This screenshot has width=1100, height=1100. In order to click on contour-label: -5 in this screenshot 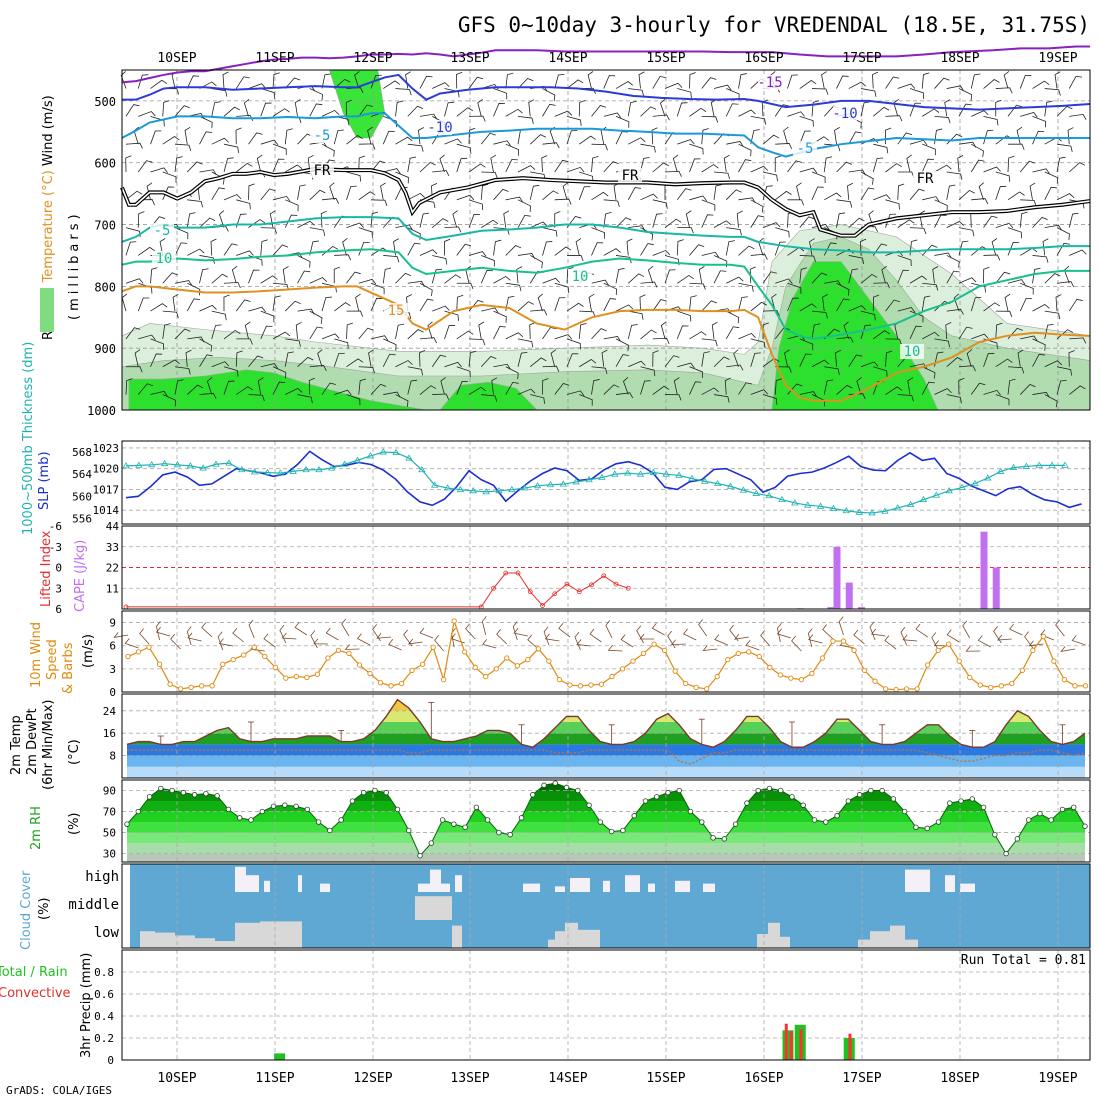, I will do `click(322, 136)`.